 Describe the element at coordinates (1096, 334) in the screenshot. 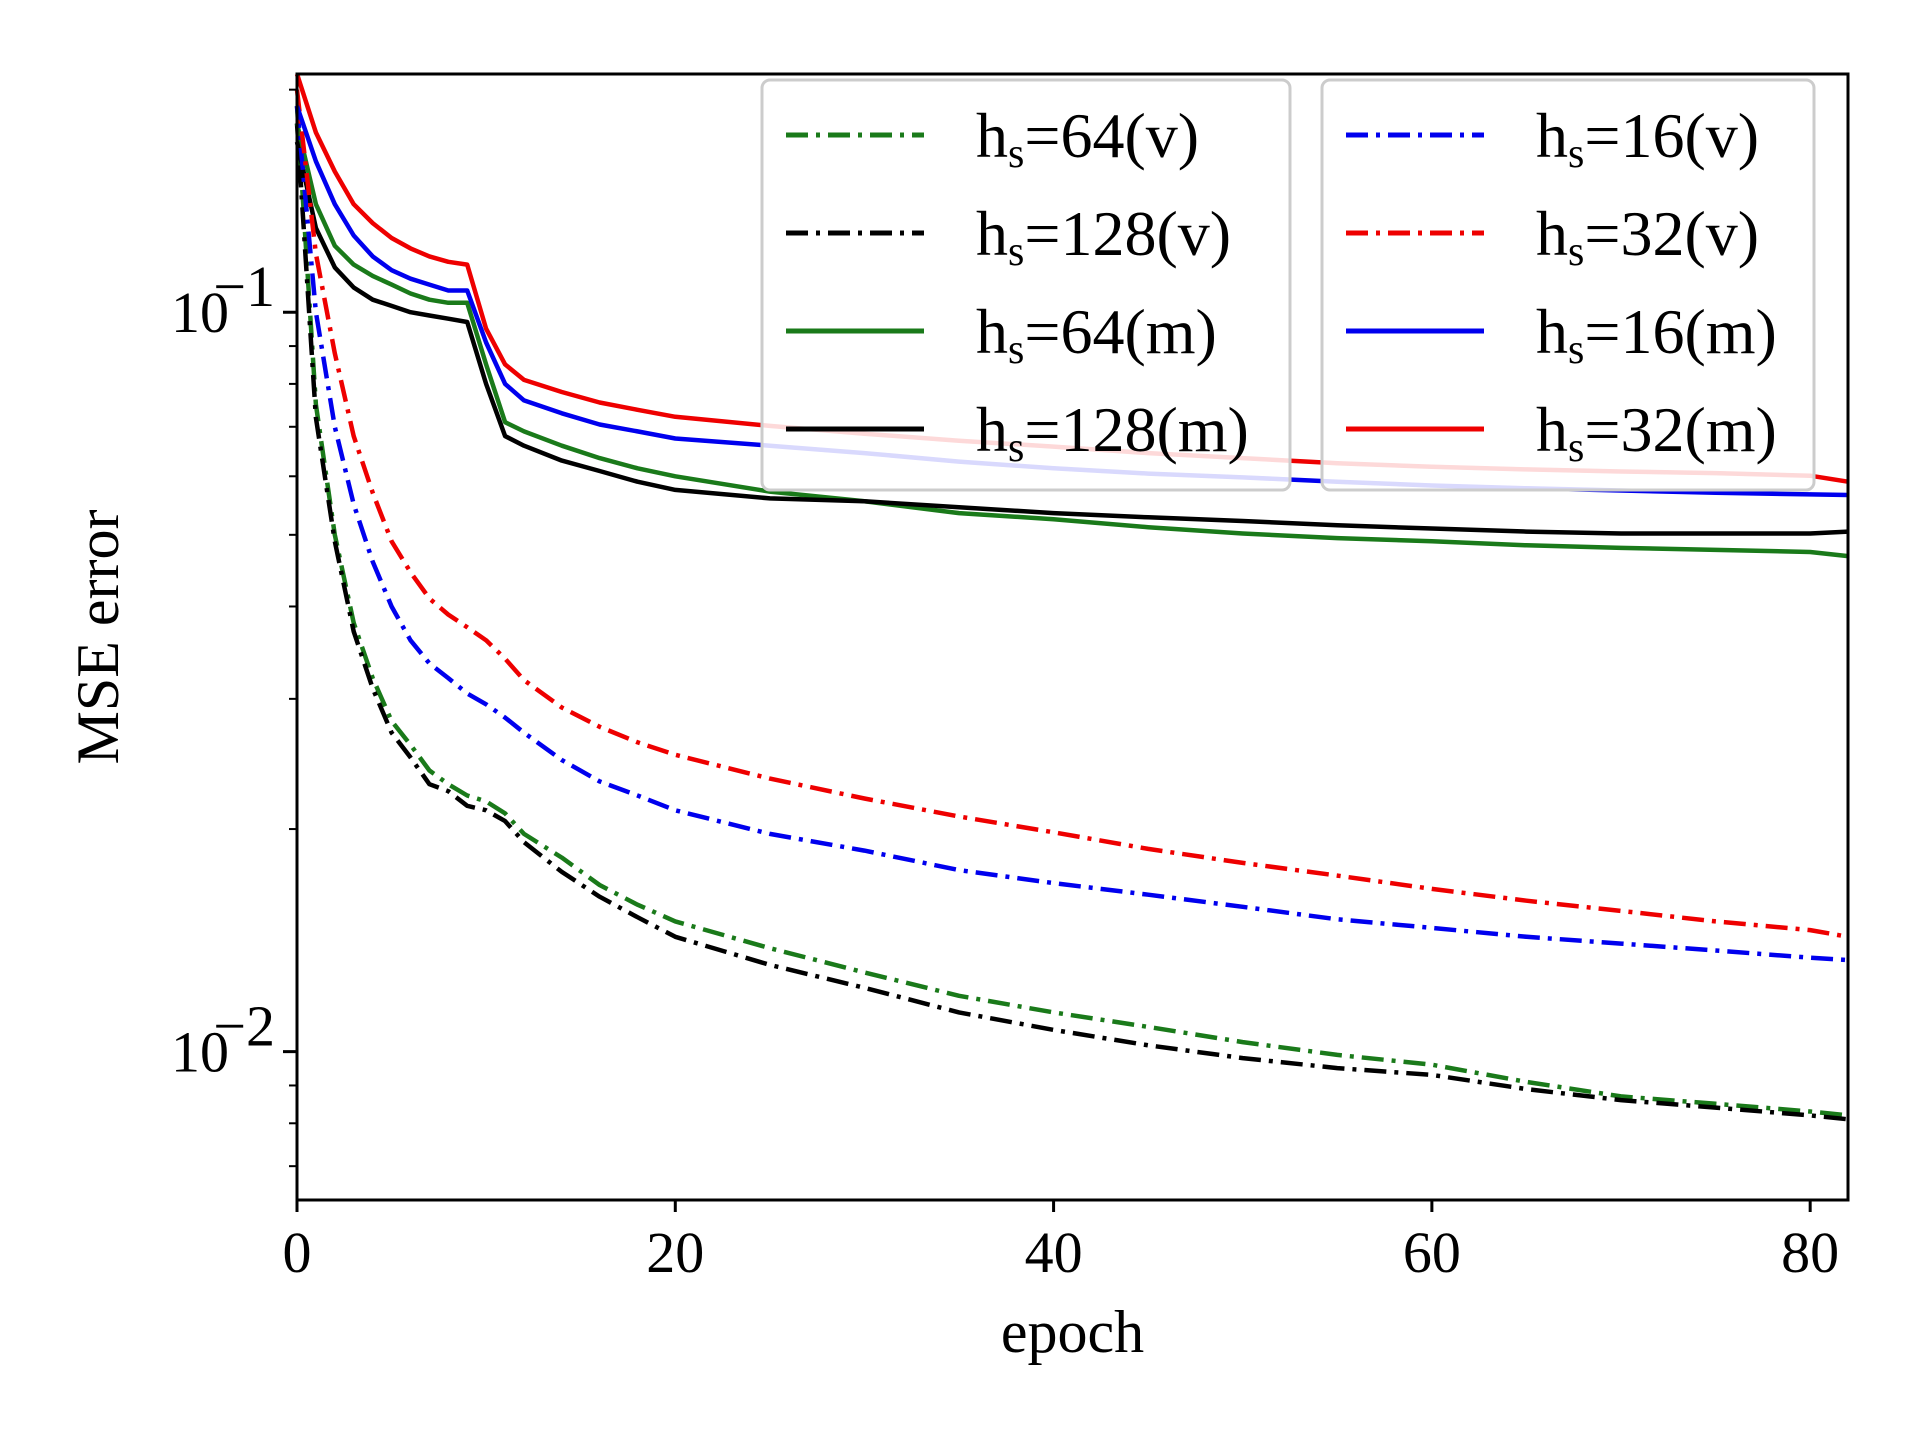

I see `legend-label: hs=64(m)` at that location.